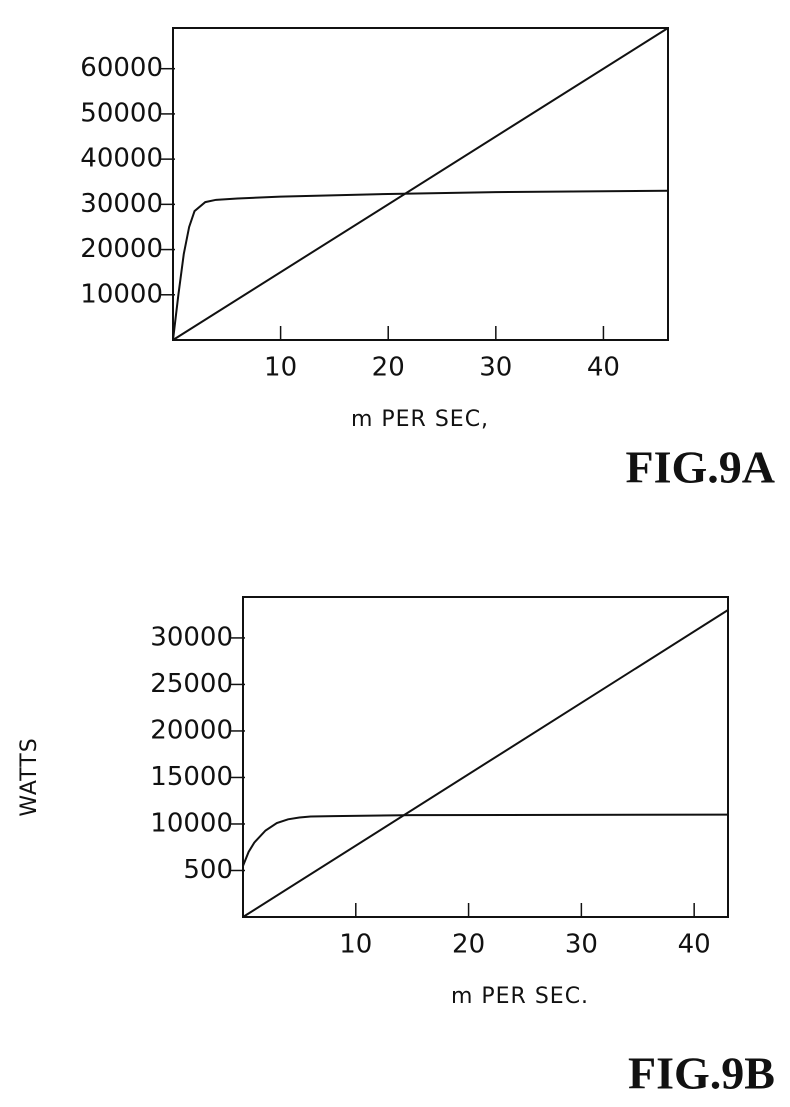 Image resolution: width=790 pixels, height=1107 pixels. I want to click on figure-title: FIG.9B, so click(701, 1073).